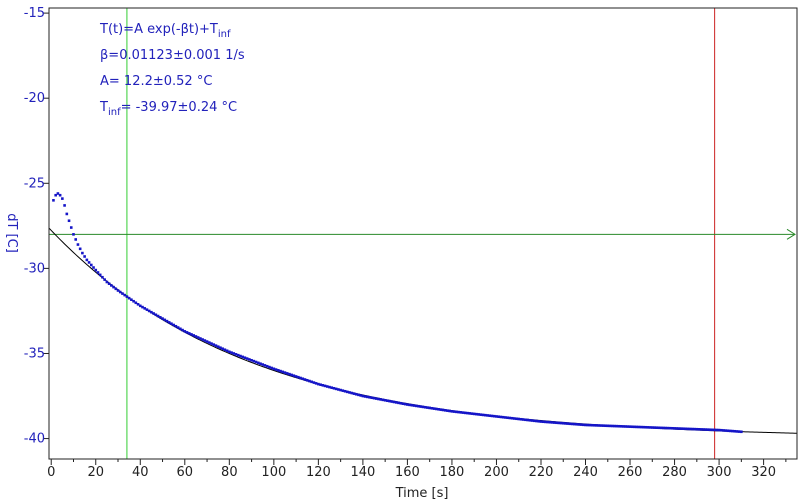 This screenshot has height=504, width=800. What do you see at coordinates (156, 81) in the screenshot?
I see `fit-amplitude-label: A= 12.2±0.52 °C` at bounding box center [156, 81].